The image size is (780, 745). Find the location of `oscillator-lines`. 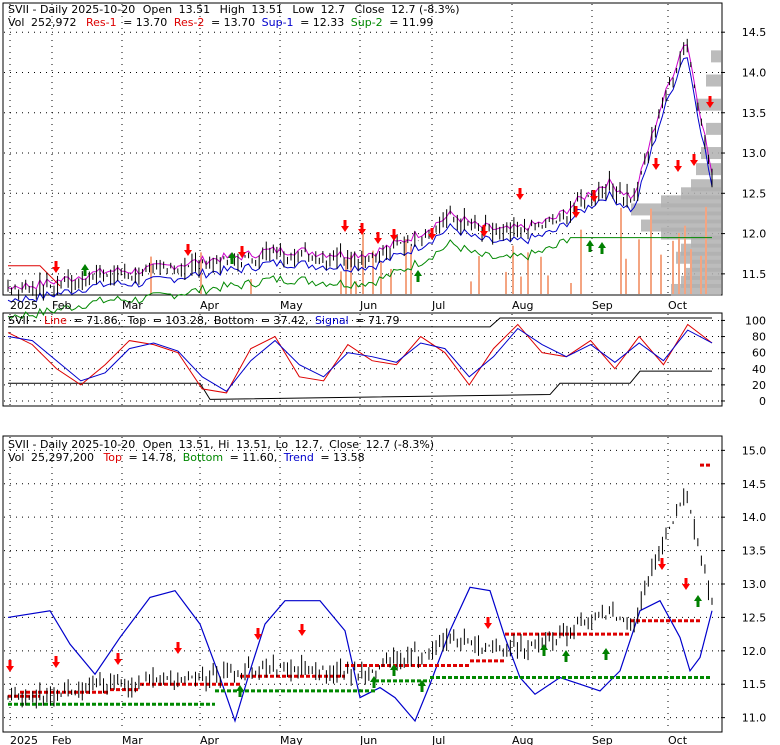

oscillator-lines is located at coordinates (360, 358).